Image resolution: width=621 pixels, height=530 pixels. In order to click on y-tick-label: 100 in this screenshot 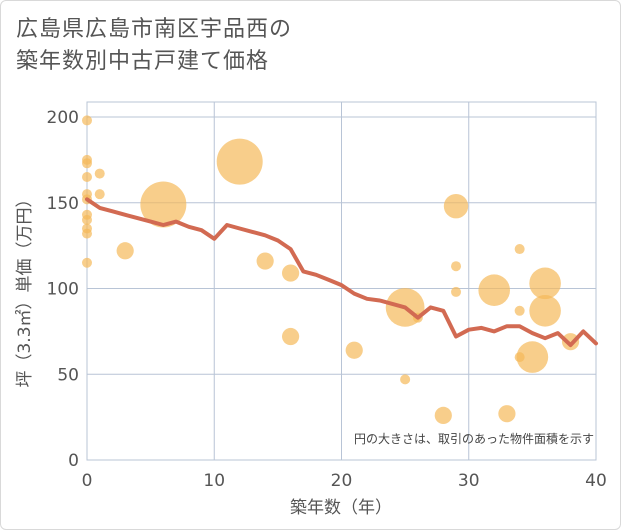, I will do `click(63, 290)`.